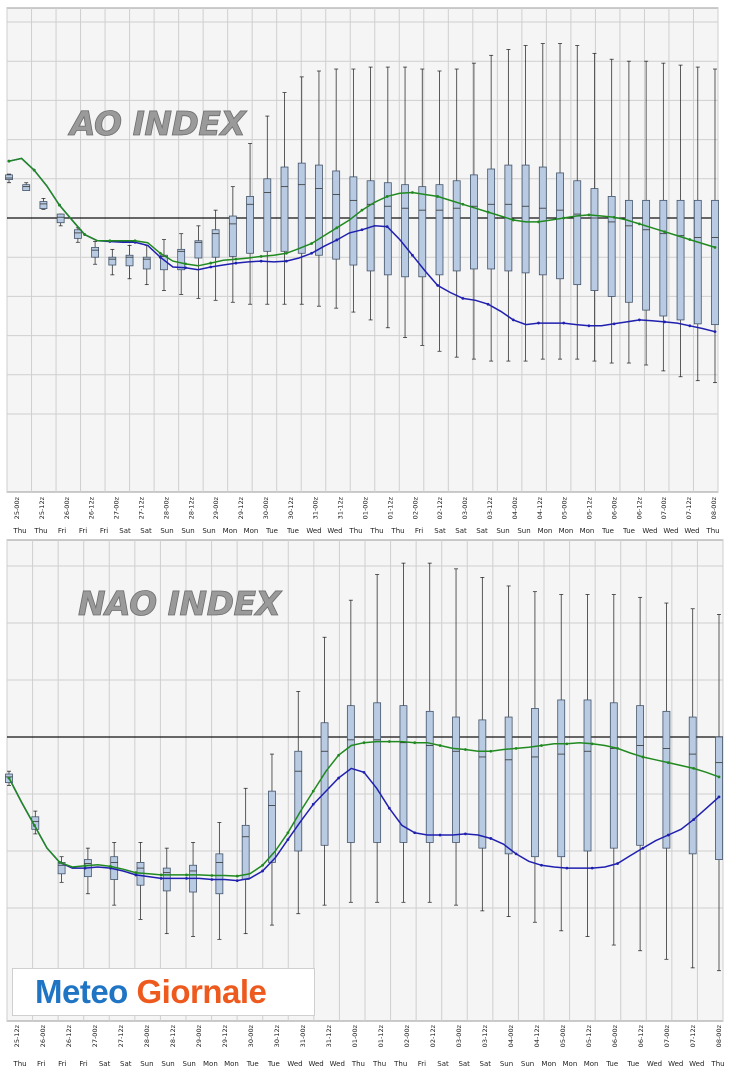 This screenshot has width=735, height=1080. Describe the element at coordinates (537, 1035) in the screenshot. I see `x-tick-label: 04-12z` at that location.